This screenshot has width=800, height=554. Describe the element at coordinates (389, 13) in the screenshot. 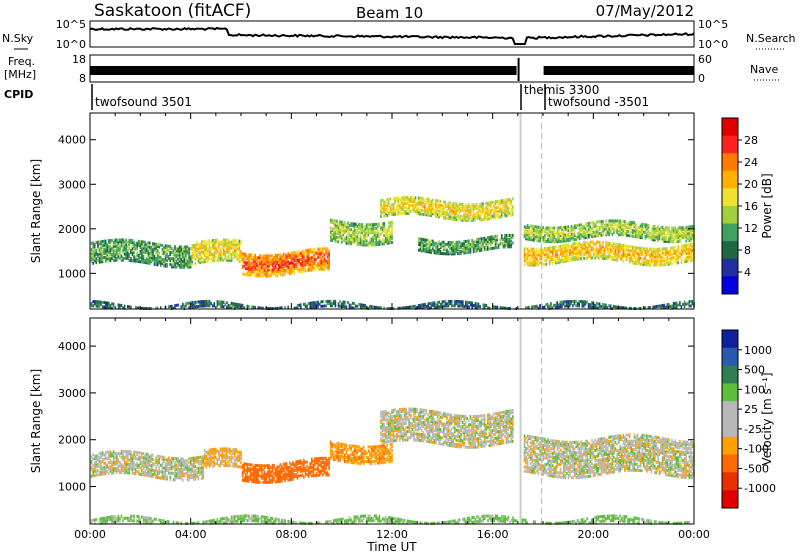

I see `beam-label: Beam 10` at that location.